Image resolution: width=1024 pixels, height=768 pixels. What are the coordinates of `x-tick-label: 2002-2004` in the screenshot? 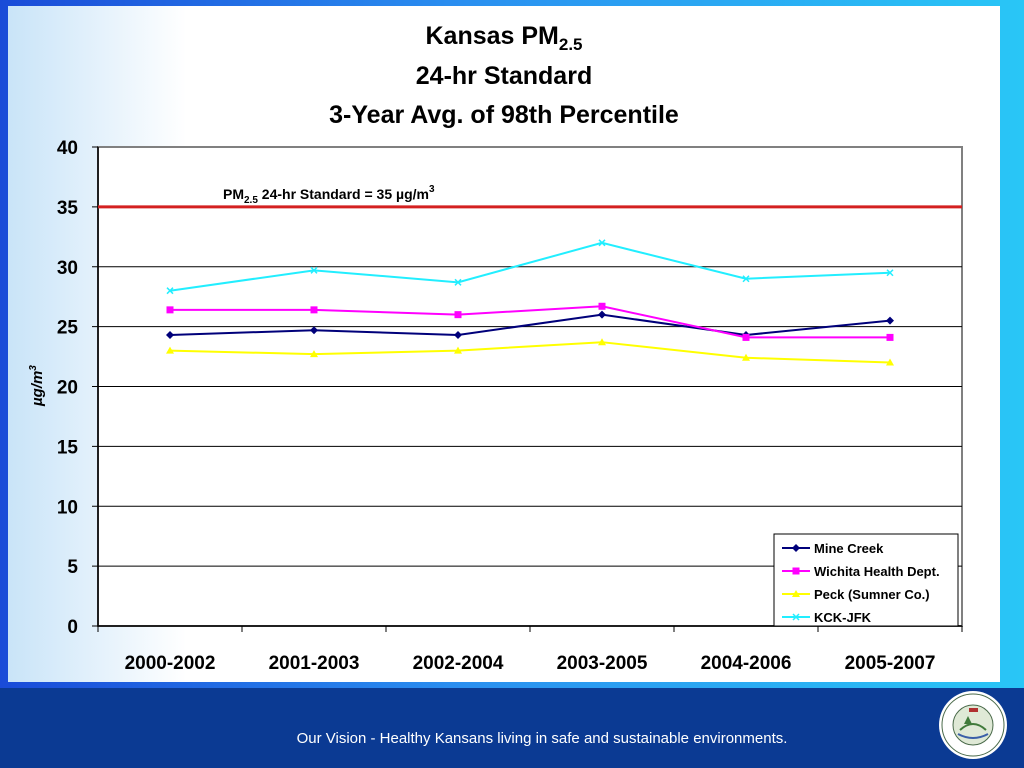 It's located at (458, 663).